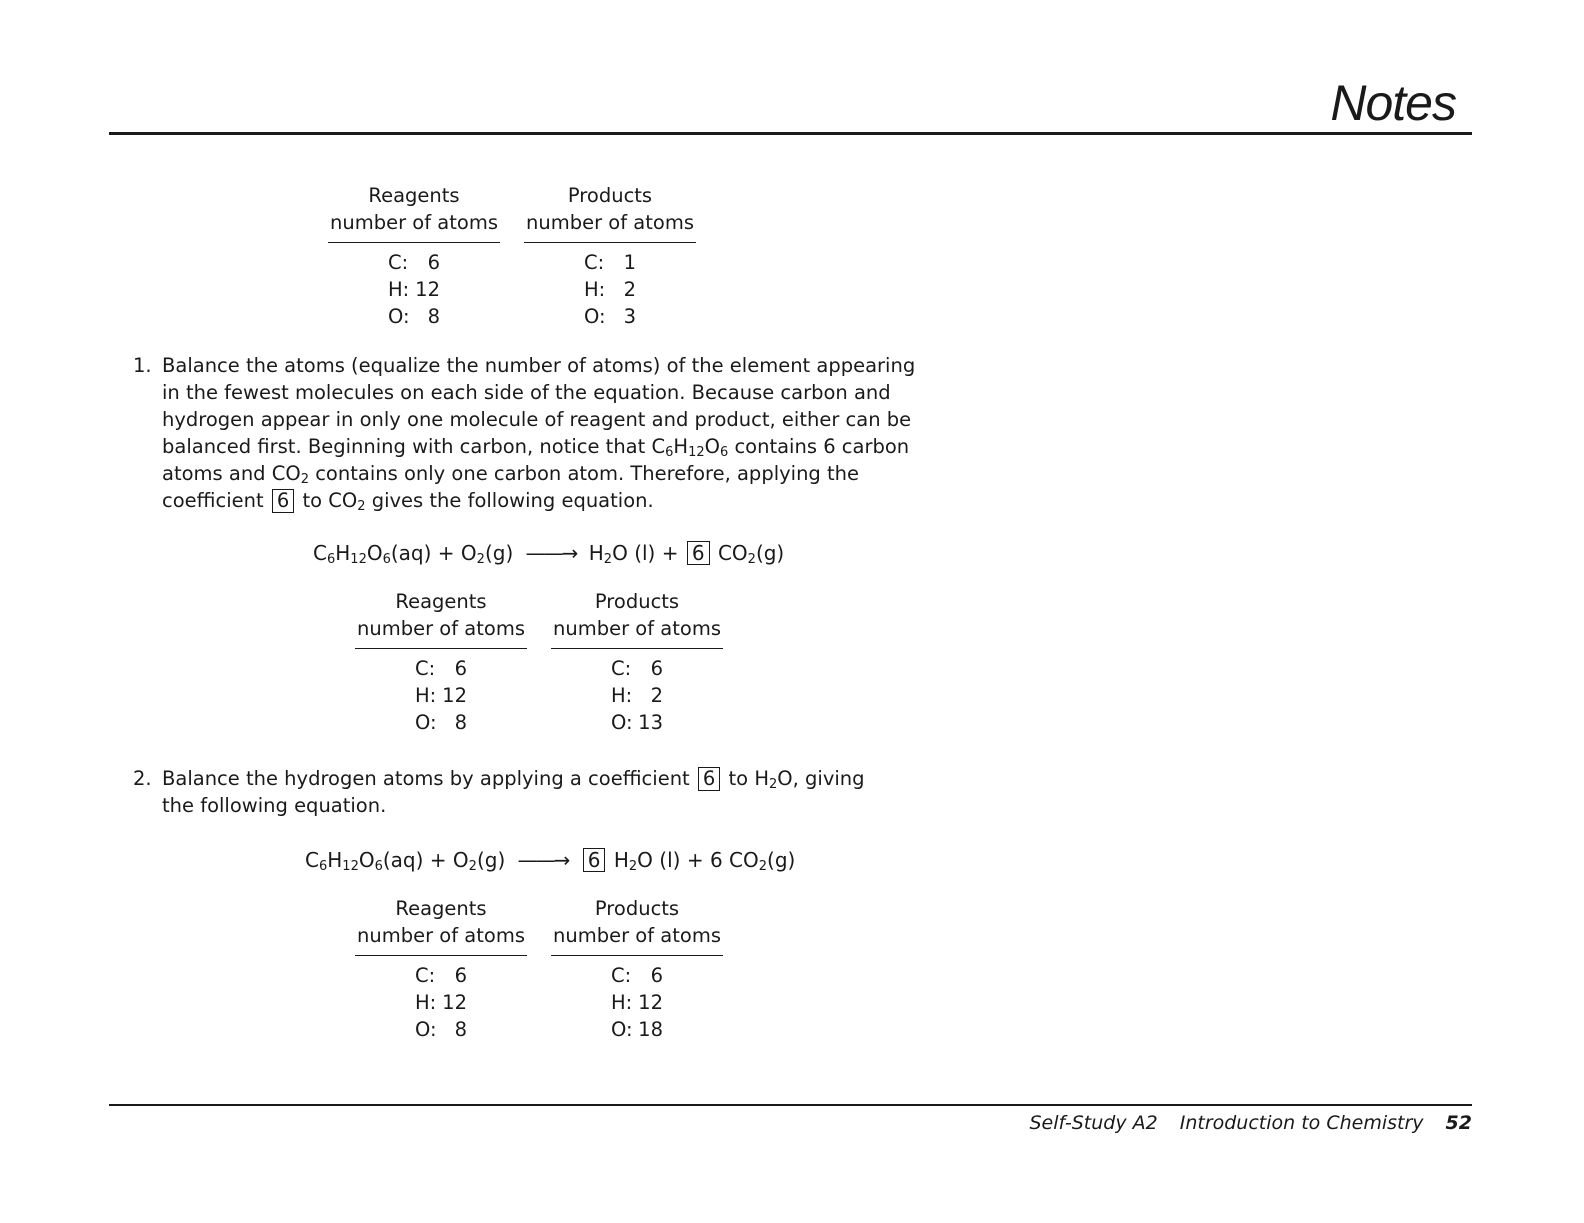 The image size is (1584, 1223). I want to click on page-title: Notes, so click(1393, 103).